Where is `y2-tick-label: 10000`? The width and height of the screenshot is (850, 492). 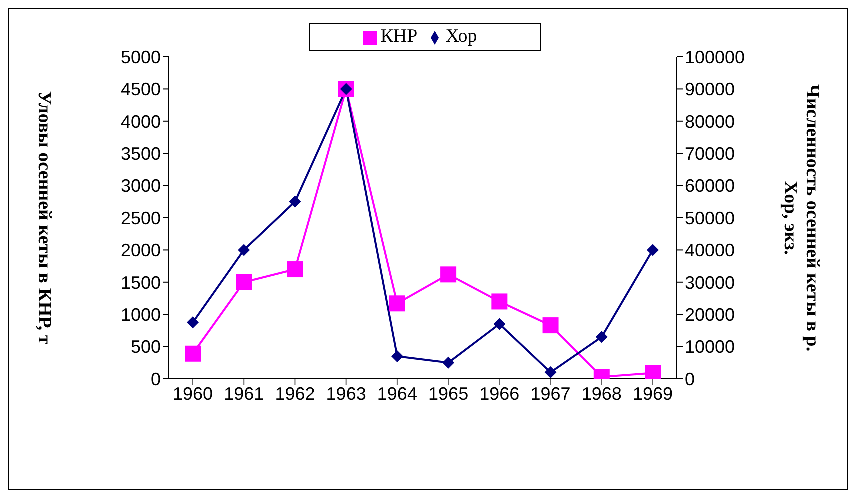 y2-tick-label: 10000 is located at coordinates (710, 347).